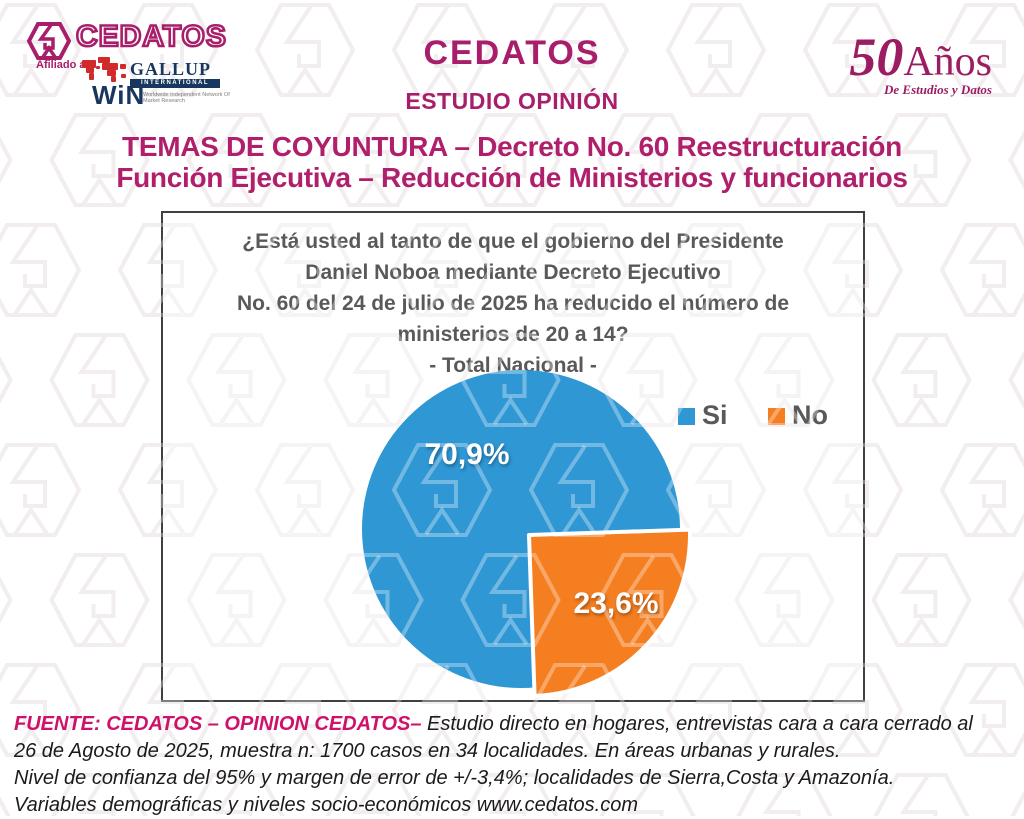 The image size is (1024, 819). What do you see at coordinates (527, 534) in the screenshot?
I see `pie-chart: 70,9% 23,6%` at bounding box center [527, 534].